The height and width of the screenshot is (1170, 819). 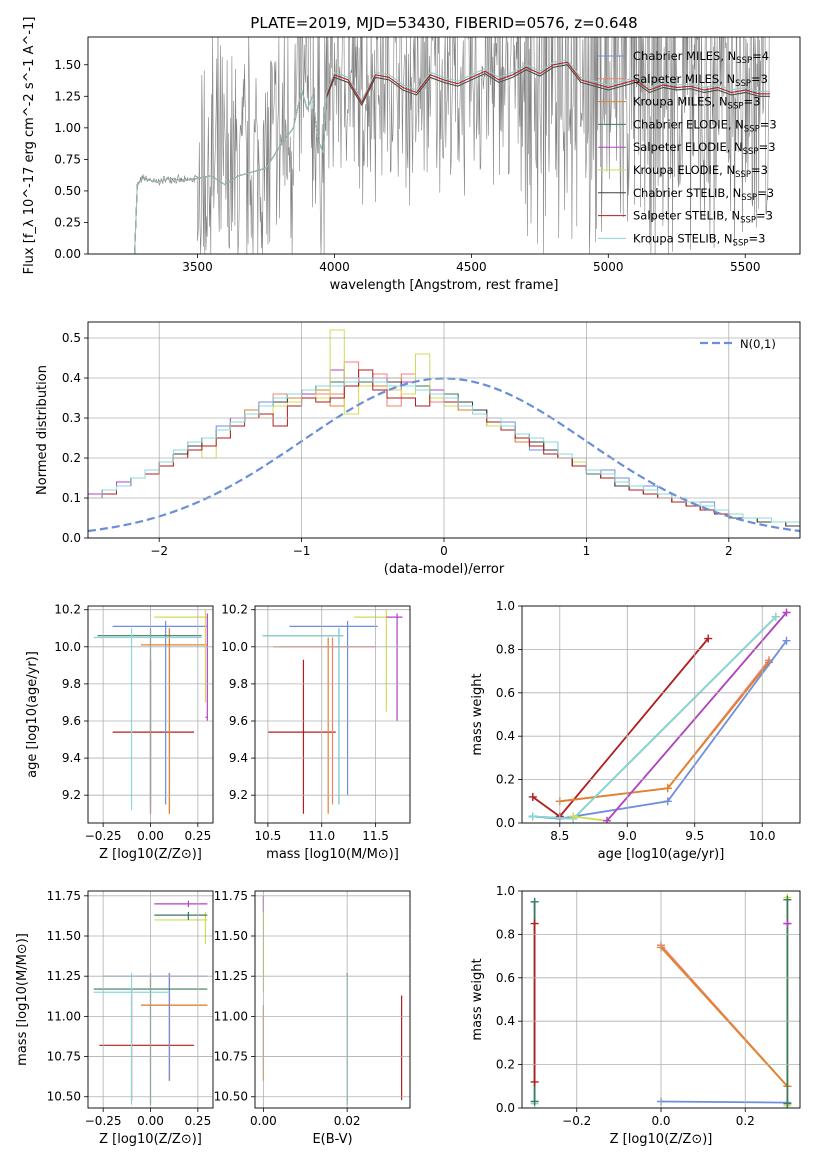 I want to click on legend-text: Kroupa MILES, N, so click(x=680, y=102).